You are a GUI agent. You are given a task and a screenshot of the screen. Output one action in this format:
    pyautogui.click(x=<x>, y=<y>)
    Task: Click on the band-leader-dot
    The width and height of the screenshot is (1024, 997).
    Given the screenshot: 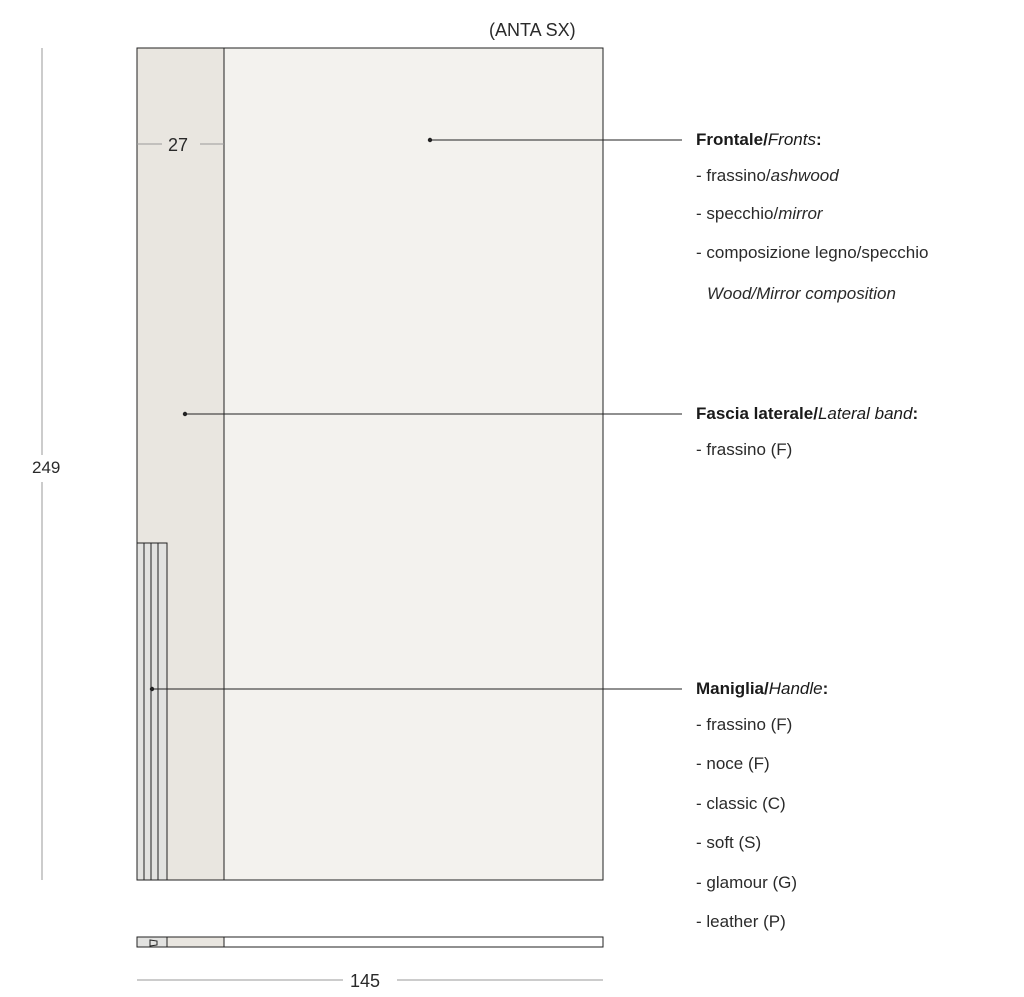 What is the action you would take?
    pyautogui.click(x=185, y=414)
    